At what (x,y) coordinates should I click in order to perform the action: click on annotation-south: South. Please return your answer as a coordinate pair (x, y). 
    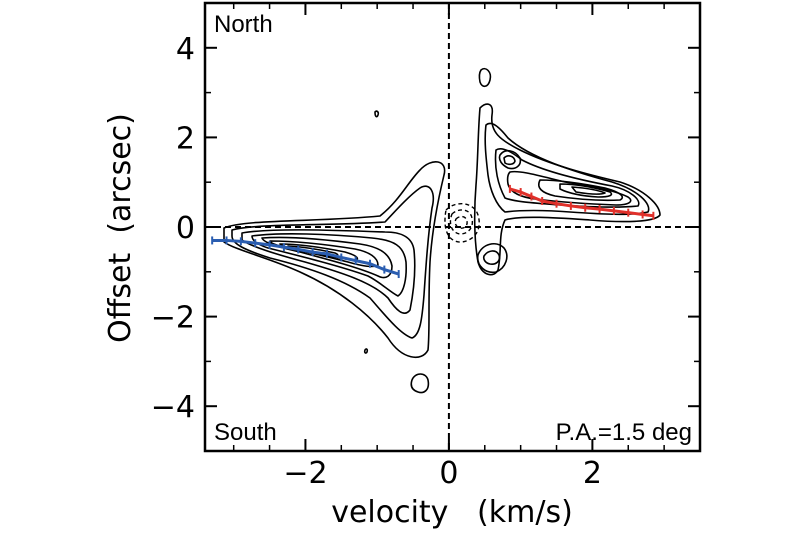
    Looking at the image, I should click on (245, 432).